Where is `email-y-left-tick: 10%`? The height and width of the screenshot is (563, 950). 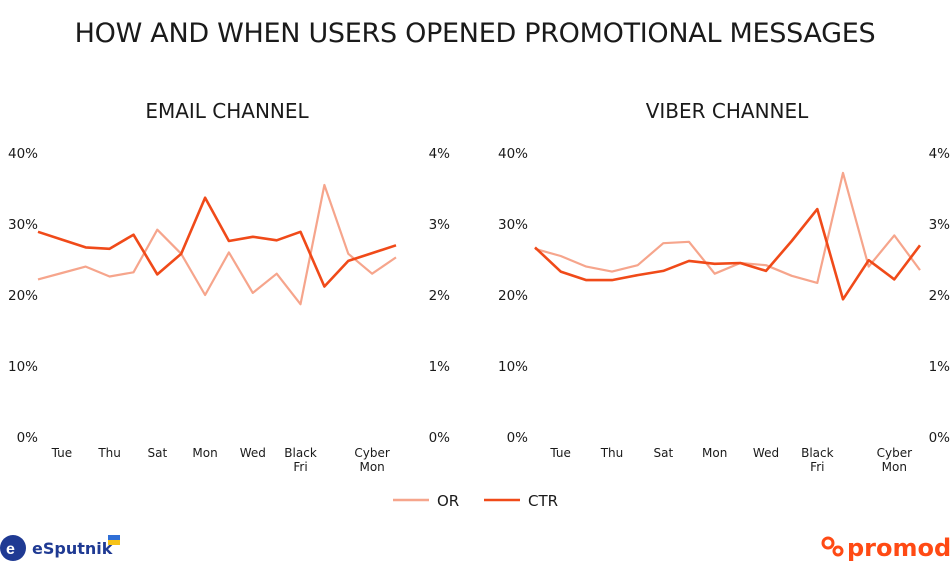
email-y-left-tick: 10% is located at coordinates (23, 367).